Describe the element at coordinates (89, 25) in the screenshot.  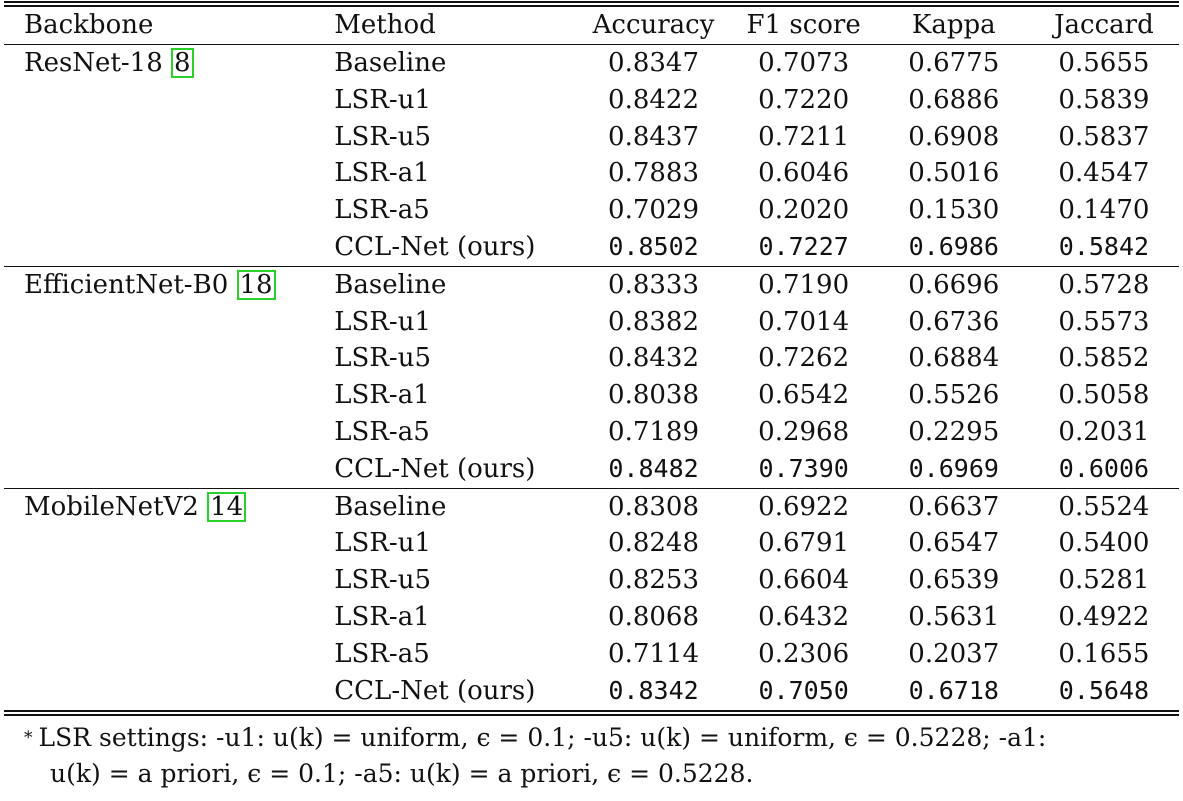
I see `header-backbone: Backbone` at that location.